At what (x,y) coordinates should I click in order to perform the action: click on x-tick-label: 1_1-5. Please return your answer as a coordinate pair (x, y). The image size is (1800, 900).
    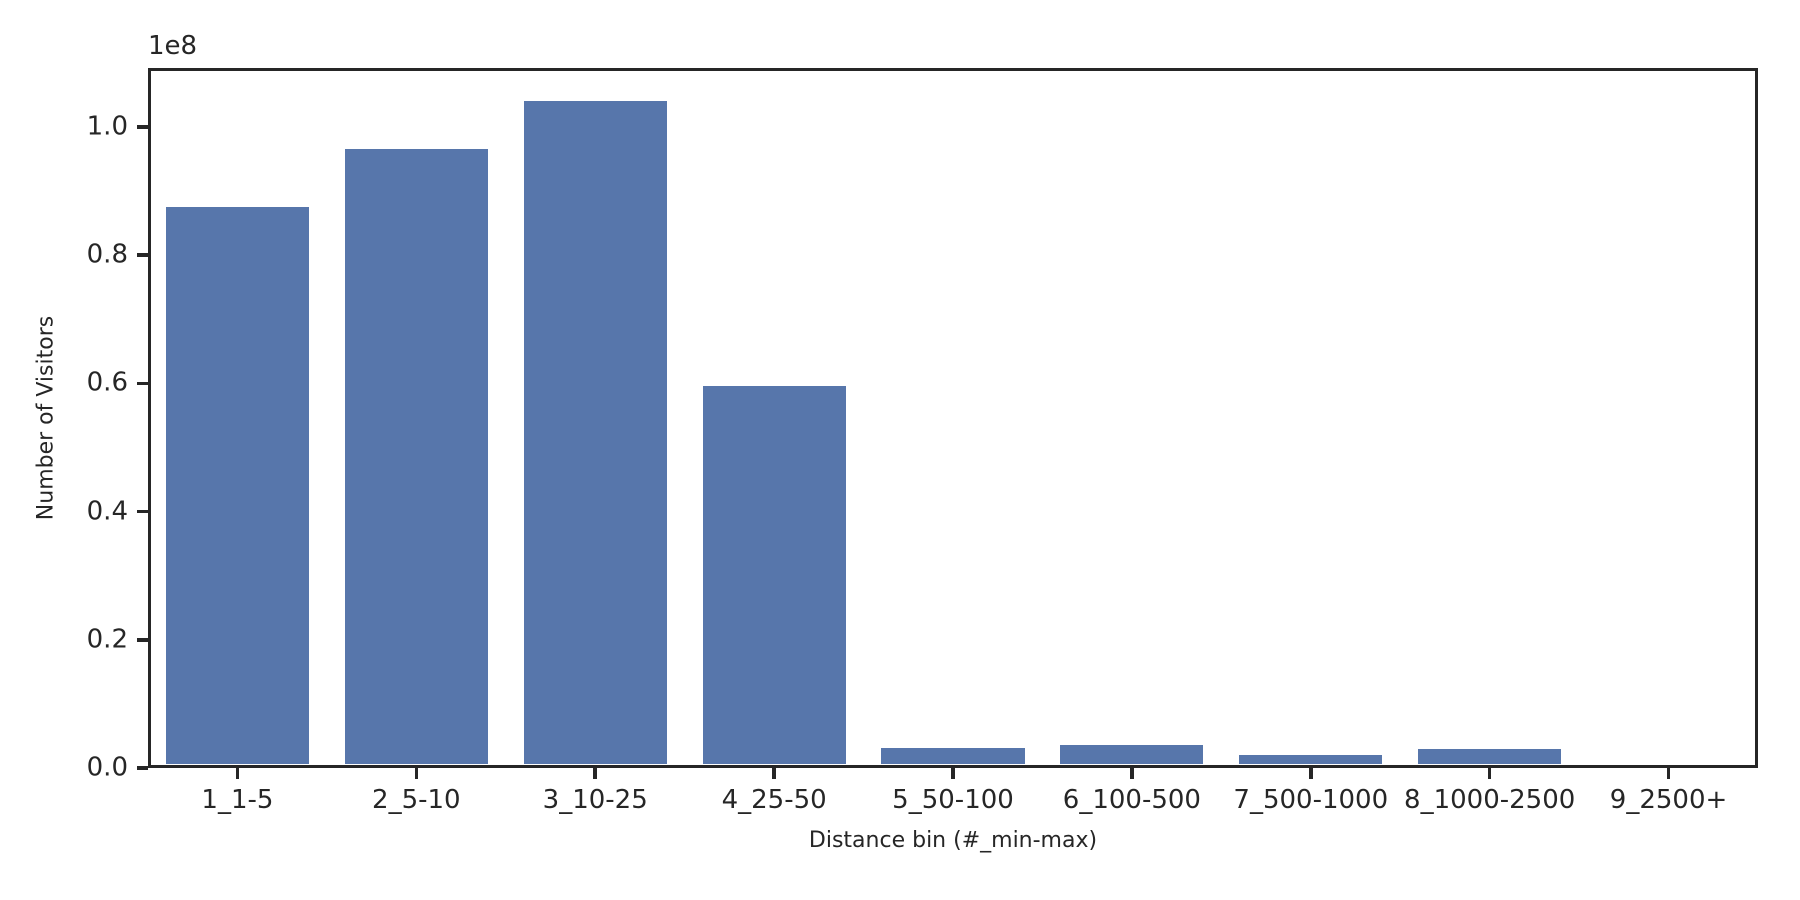
    Looking at the image, I should click on (237, 800).